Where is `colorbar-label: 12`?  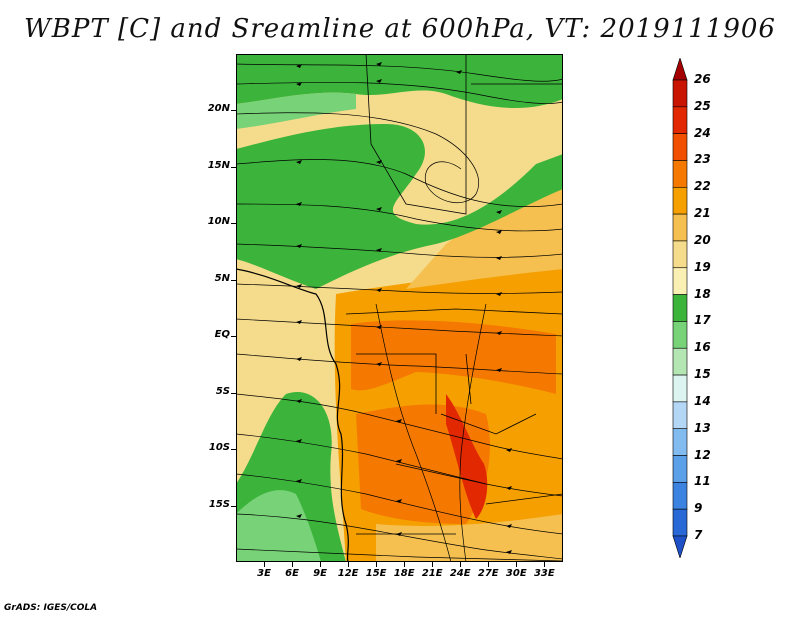 colorbar-label: 12 is located at coordinates (702, 454).